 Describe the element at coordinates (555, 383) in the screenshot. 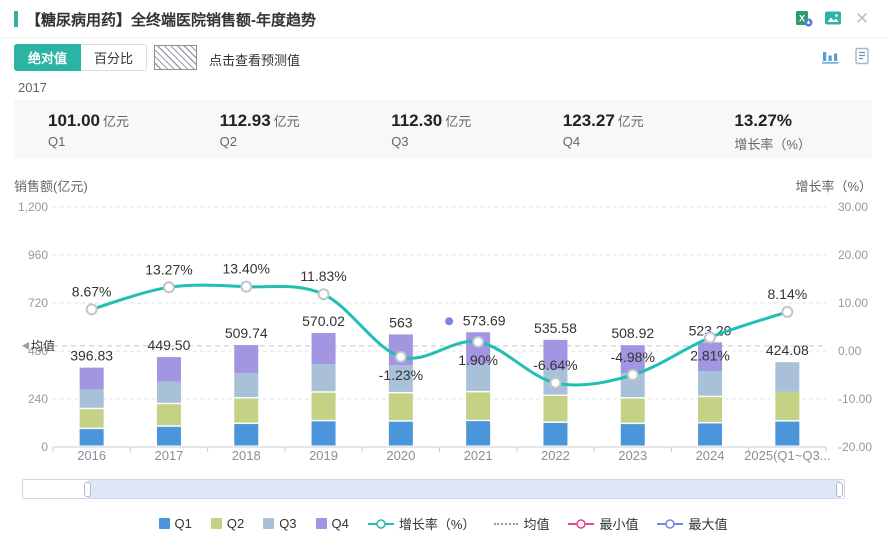

I see `bar-2022: 535.58` at that location.